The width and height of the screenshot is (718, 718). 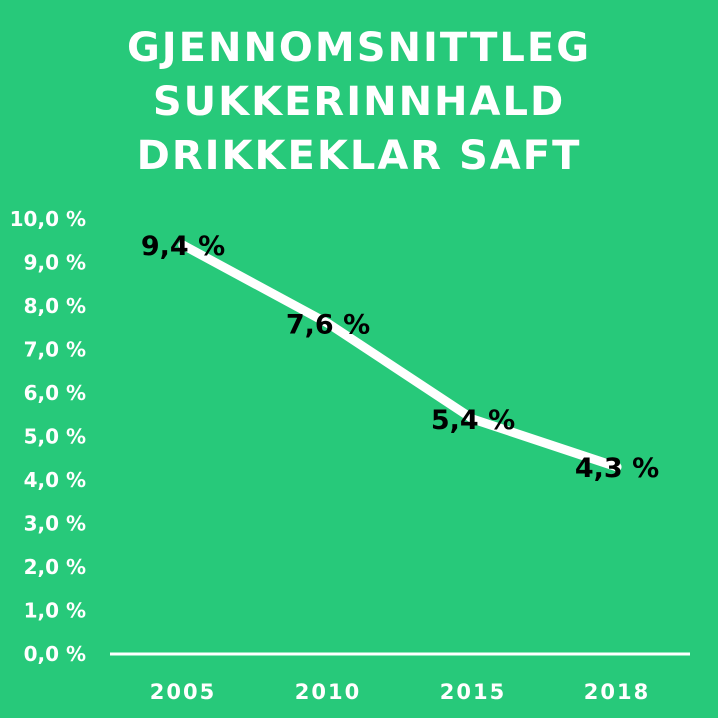 I want to click on y-tick-label: 9,0 %, so click(x=55, y=263).